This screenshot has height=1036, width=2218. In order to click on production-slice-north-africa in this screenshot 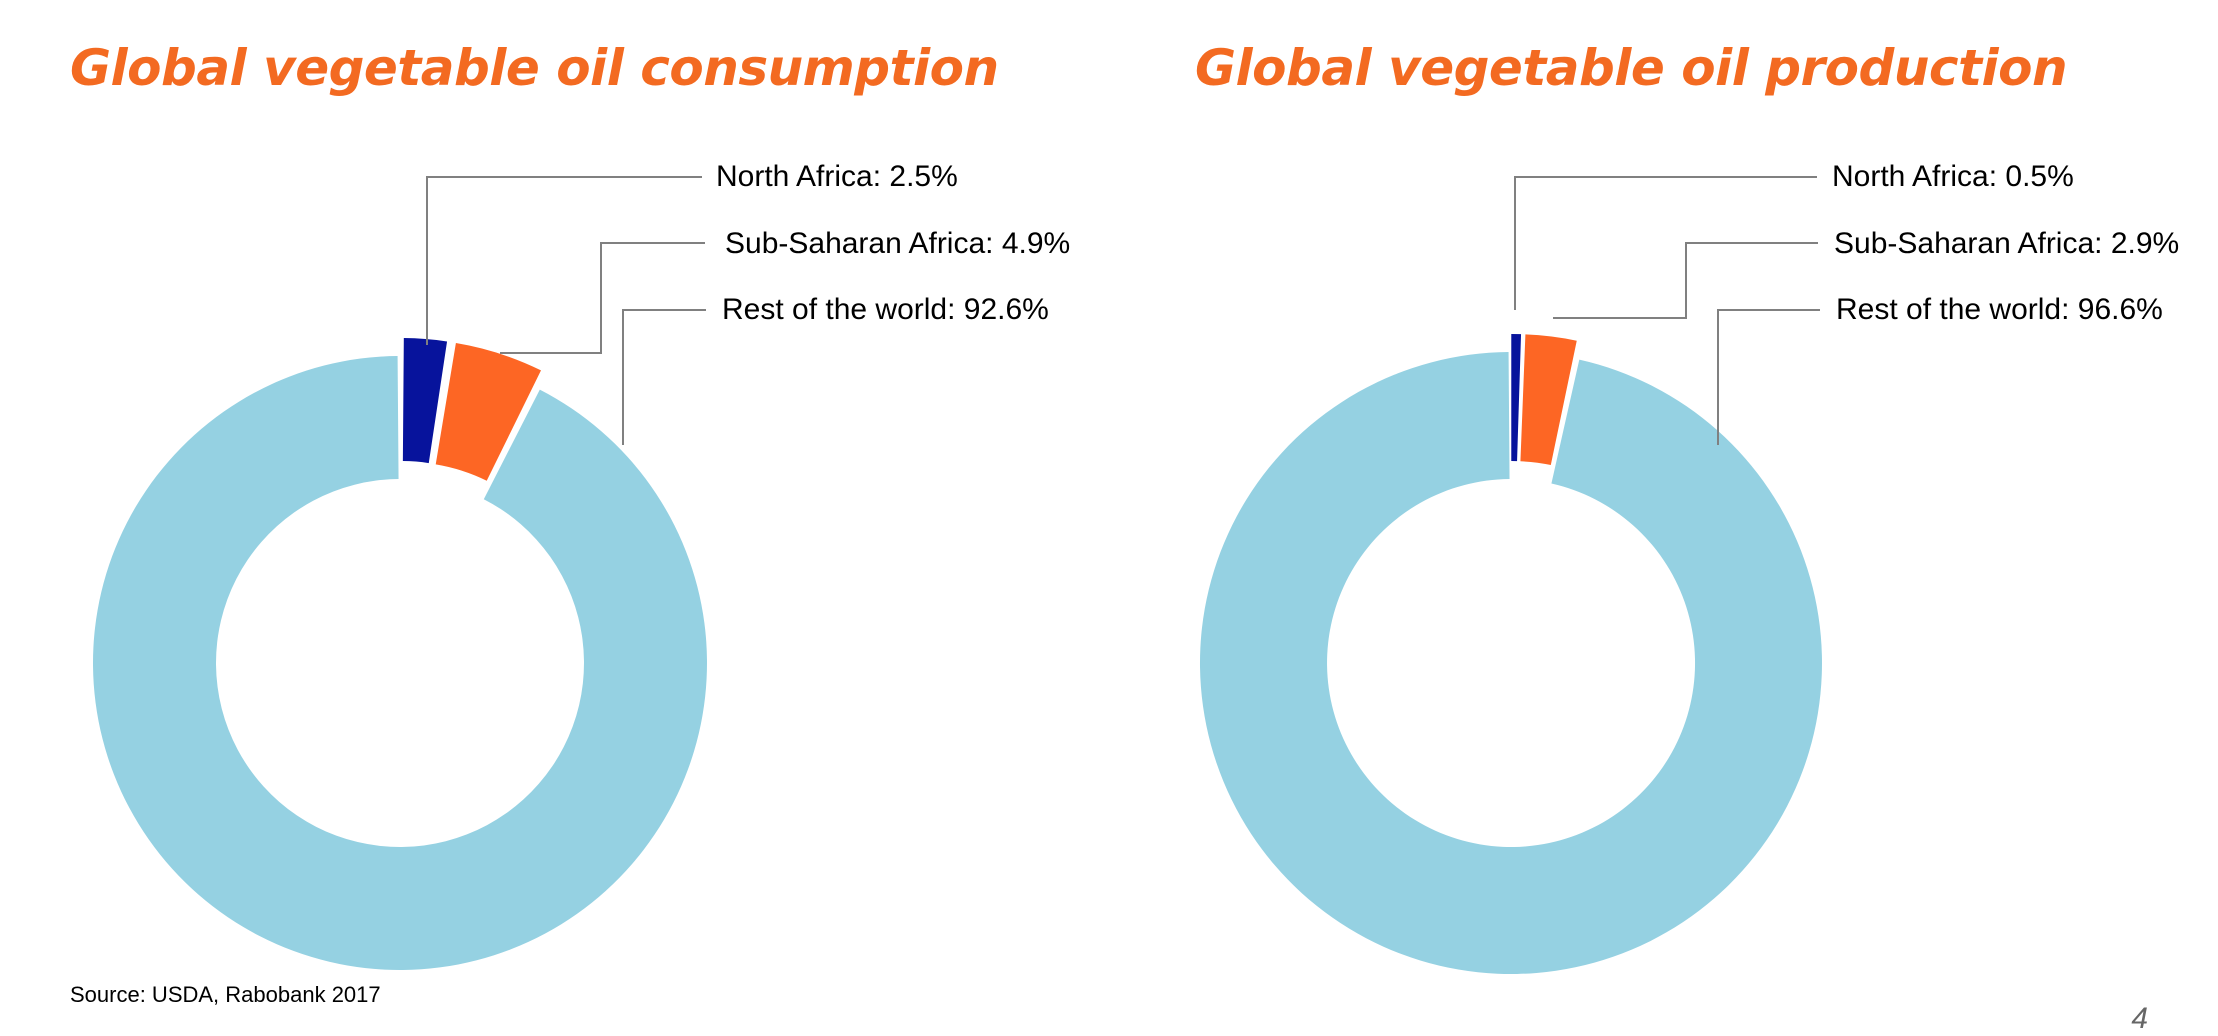, I will do `click(1516, 398)`.